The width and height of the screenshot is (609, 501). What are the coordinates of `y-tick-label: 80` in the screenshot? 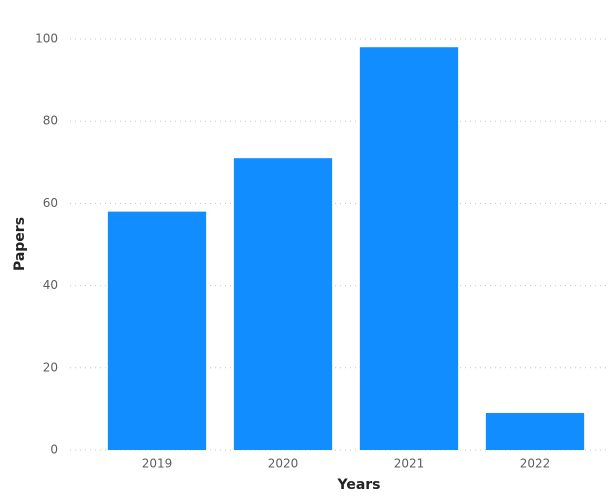 It's located at (50, 121).